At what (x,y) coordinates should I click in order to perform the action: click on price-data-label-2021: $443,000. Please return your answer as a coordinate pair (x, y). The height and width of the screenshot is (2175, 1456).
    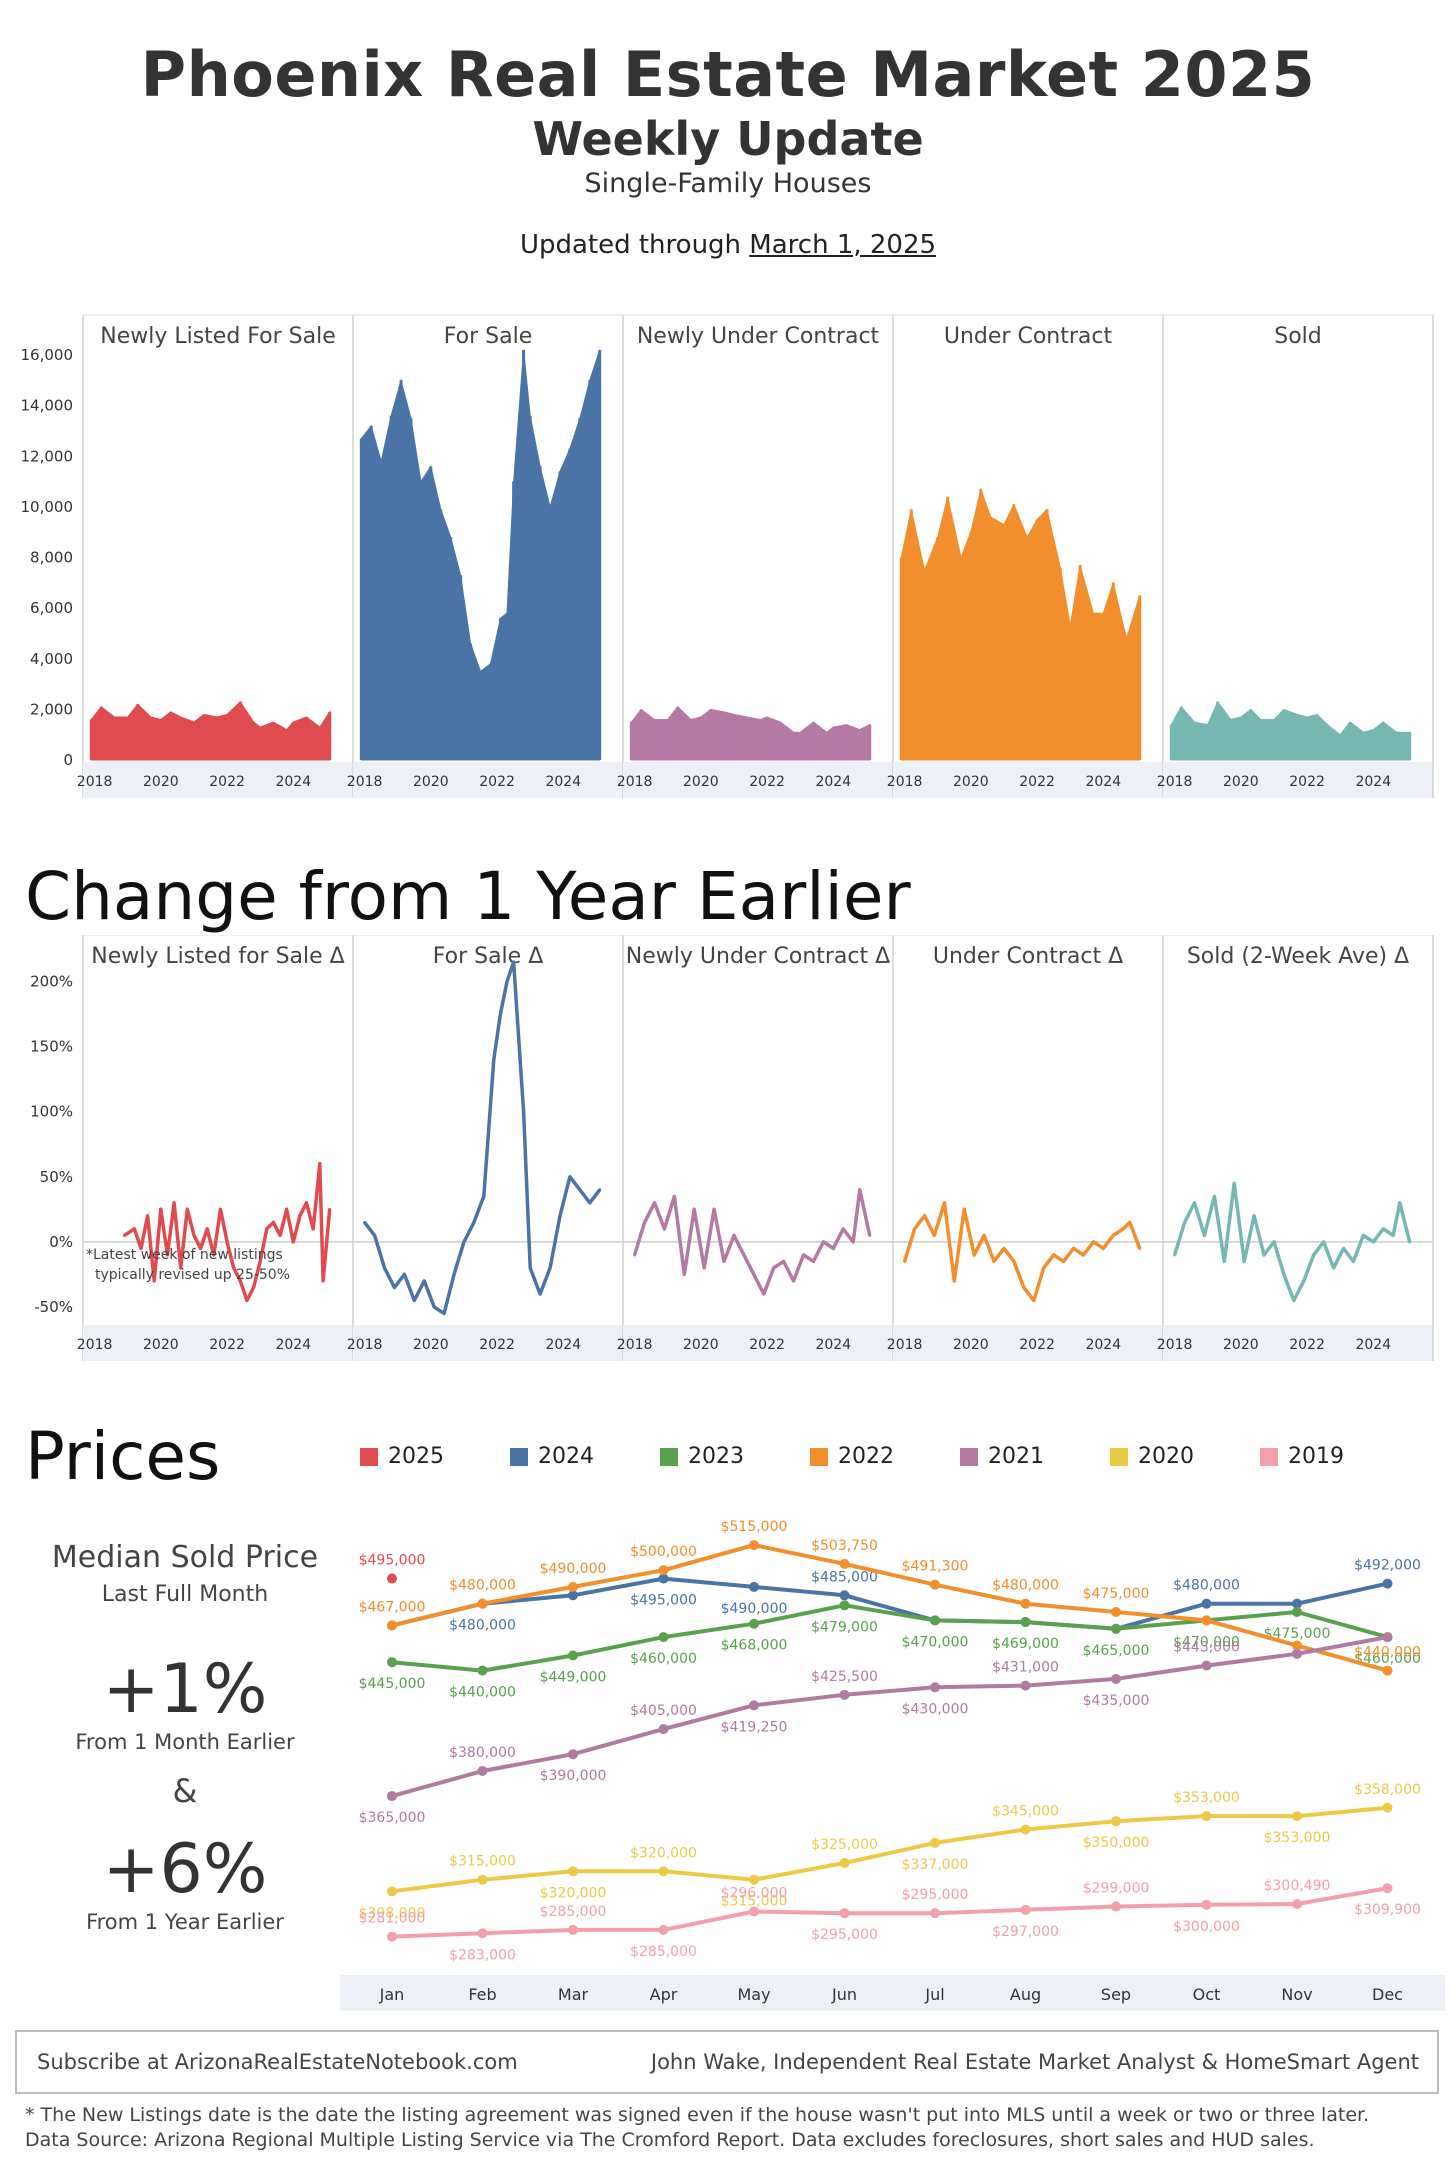
    Looking at the image, I should click on (1206, 1648).